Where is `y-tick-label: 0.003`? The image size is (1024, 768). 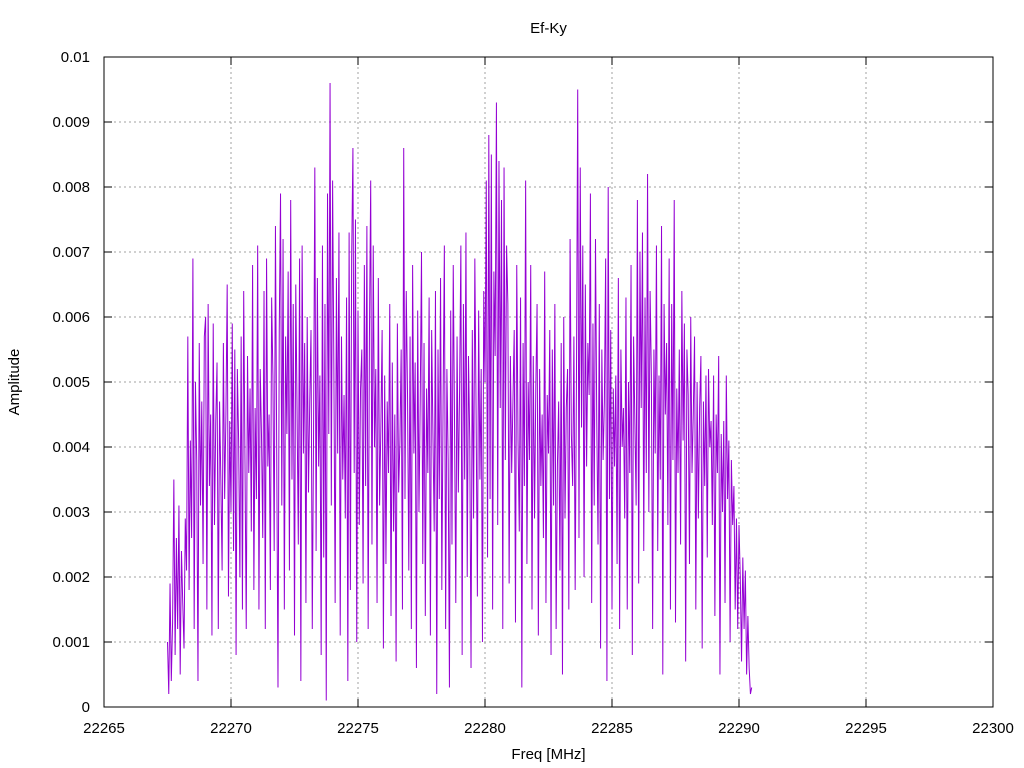
y-tick-label: 0.003 is located at coordinates (71, 512).